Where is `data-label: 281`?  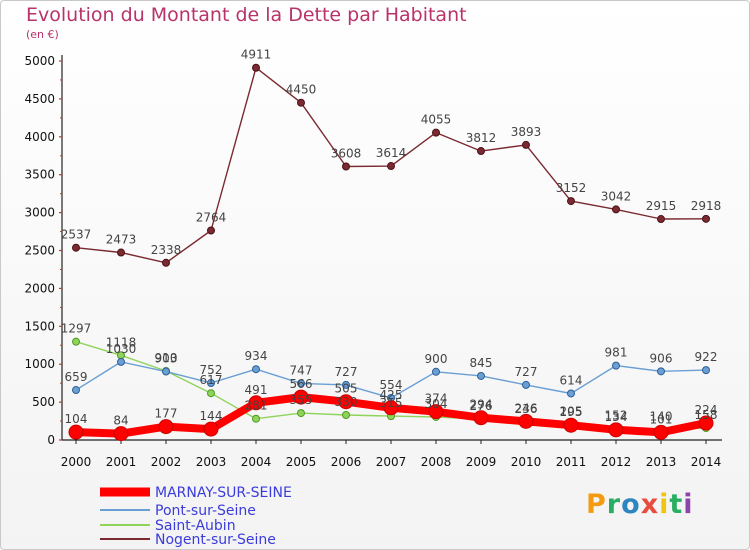 data-label: 281 is located at coordinates (256, 406).